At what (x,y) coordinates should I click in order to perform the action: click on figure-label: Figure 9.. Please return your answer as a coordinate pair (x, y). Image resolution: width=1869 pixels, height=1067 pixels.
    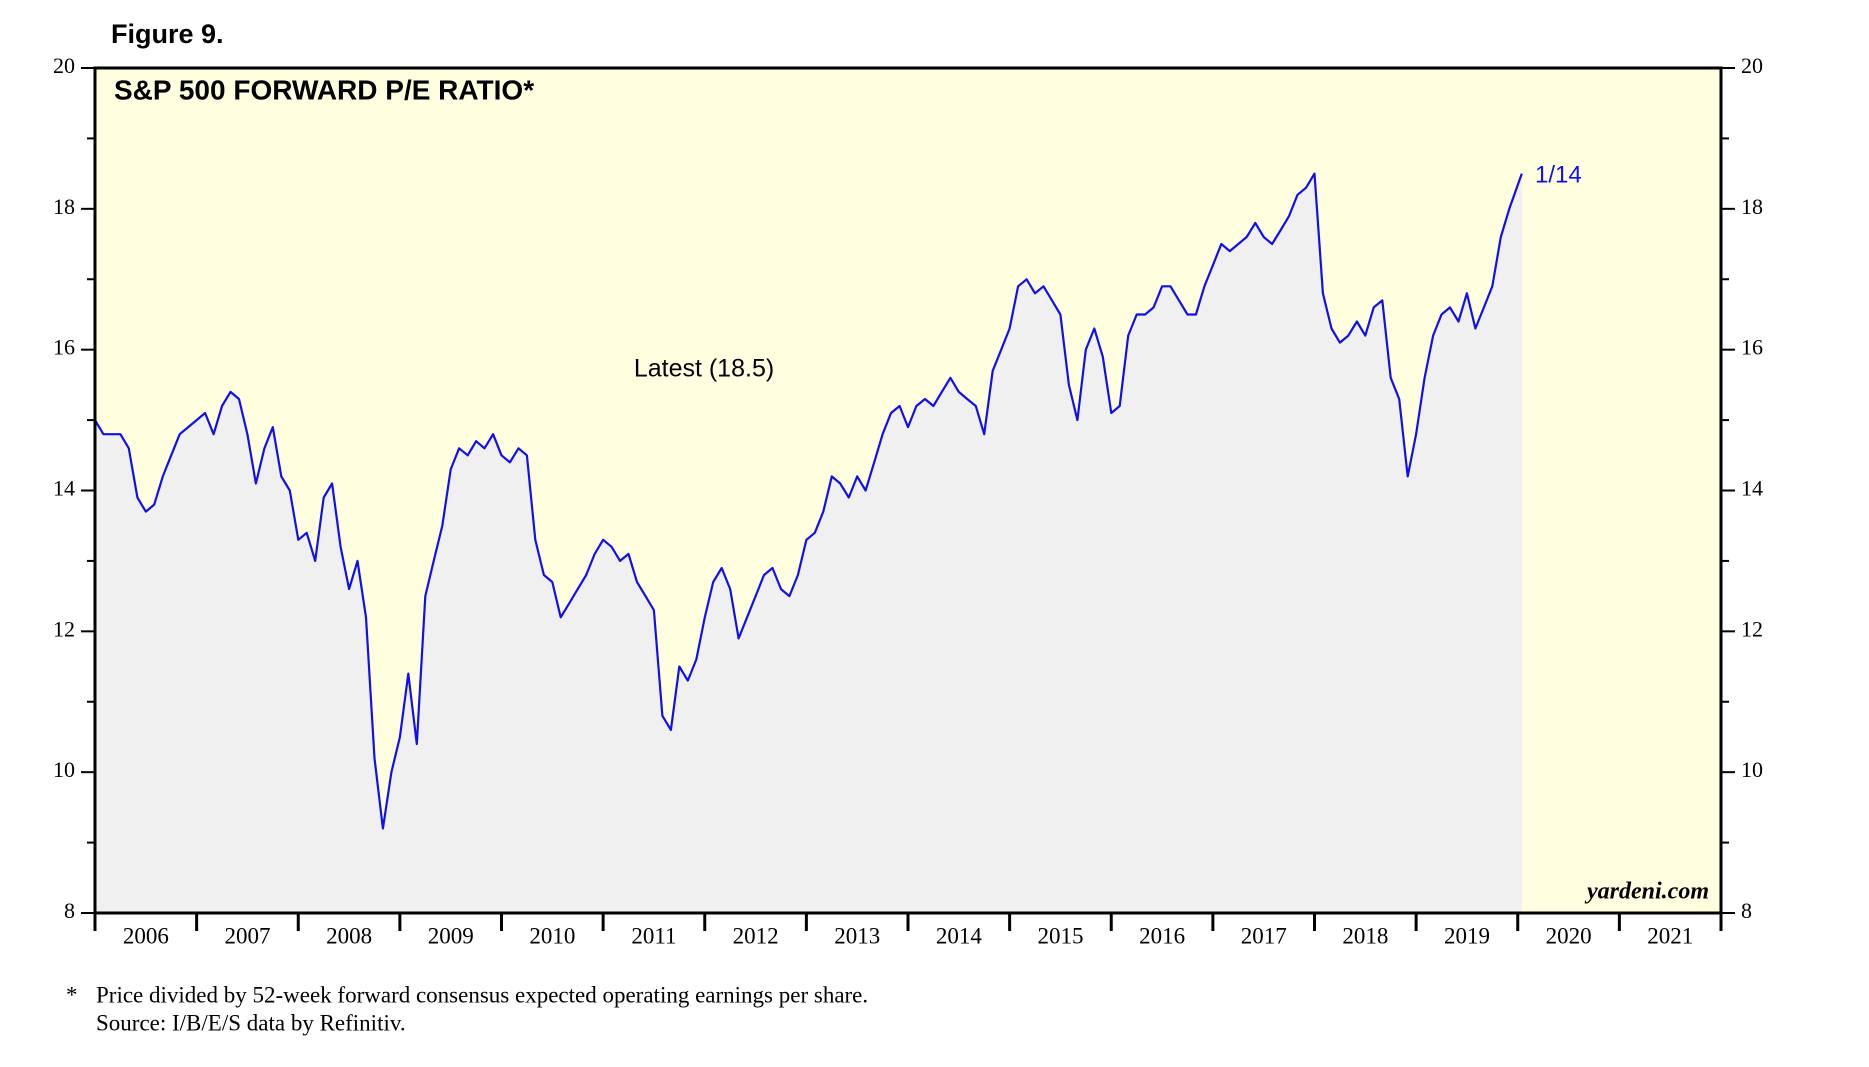
    Looking at the image, I should click on (167, 34).